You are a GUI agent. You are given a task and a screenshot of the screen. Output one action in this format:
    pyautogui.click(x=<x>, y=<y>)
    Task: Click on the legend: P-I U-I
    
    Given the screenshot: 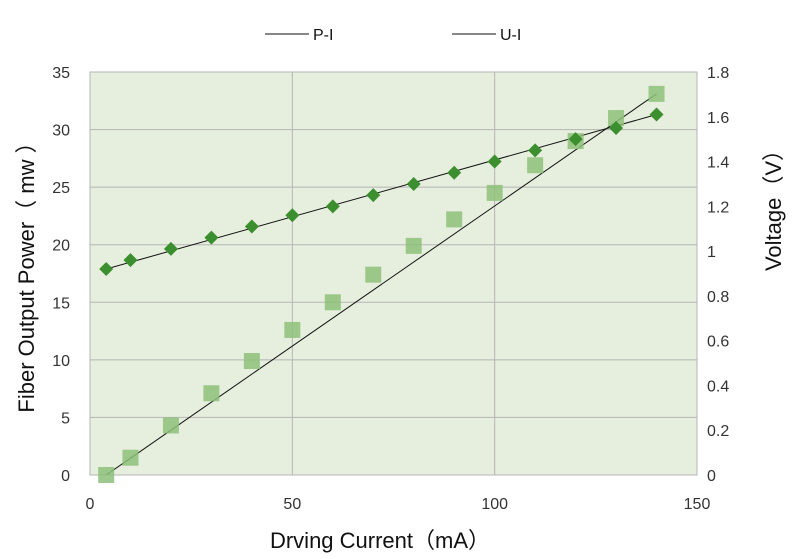 What is the action you would take?
    pyautogui.click(x=393, y=35)
    